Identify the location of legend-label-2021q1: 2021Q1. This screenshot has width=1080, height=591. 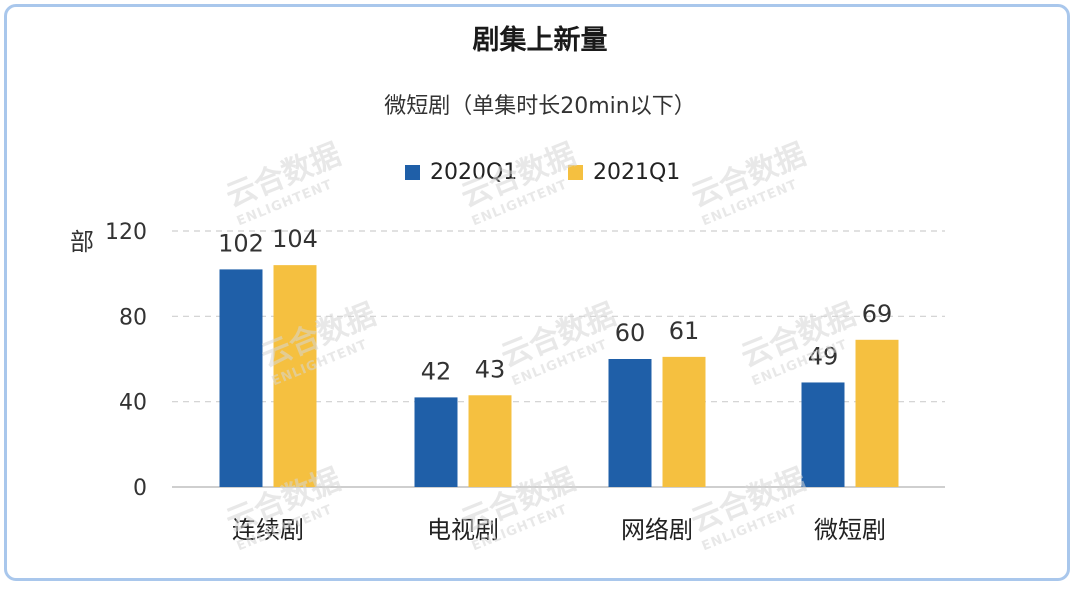
(637, 172).